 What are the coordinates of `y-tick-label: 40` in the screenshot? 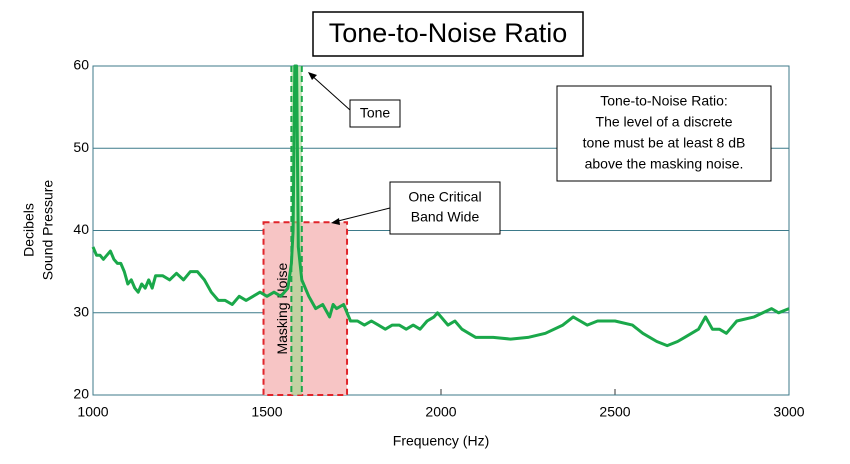 It's located at (81, 229).